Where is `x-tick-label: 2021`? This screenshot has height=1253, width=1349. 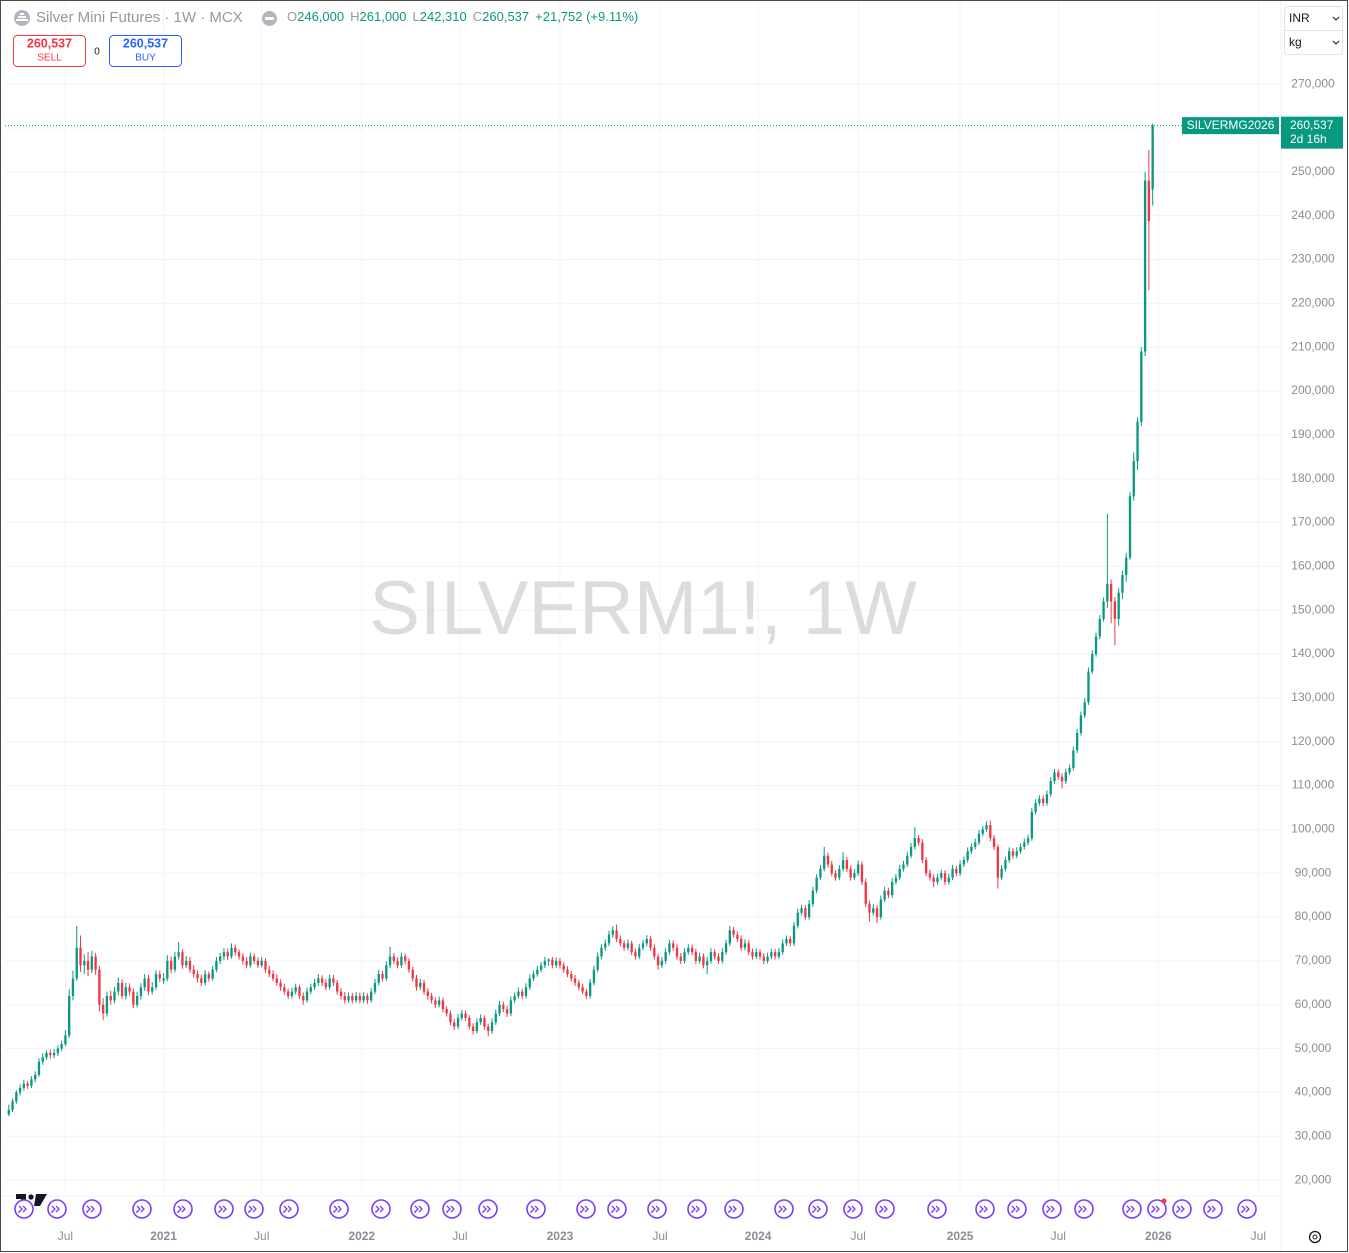
x-tick-label: 2021 is located at coordinates (163, 1236).